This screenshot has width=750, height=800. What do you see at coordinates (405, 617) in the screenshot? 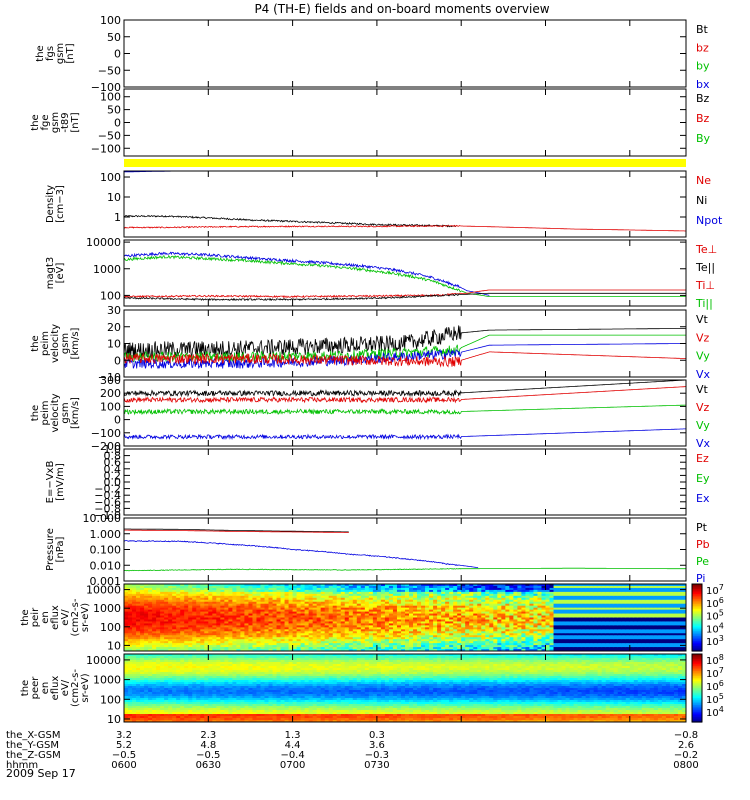
I see `spectrogram-peir` at bounding box center [405, 617].